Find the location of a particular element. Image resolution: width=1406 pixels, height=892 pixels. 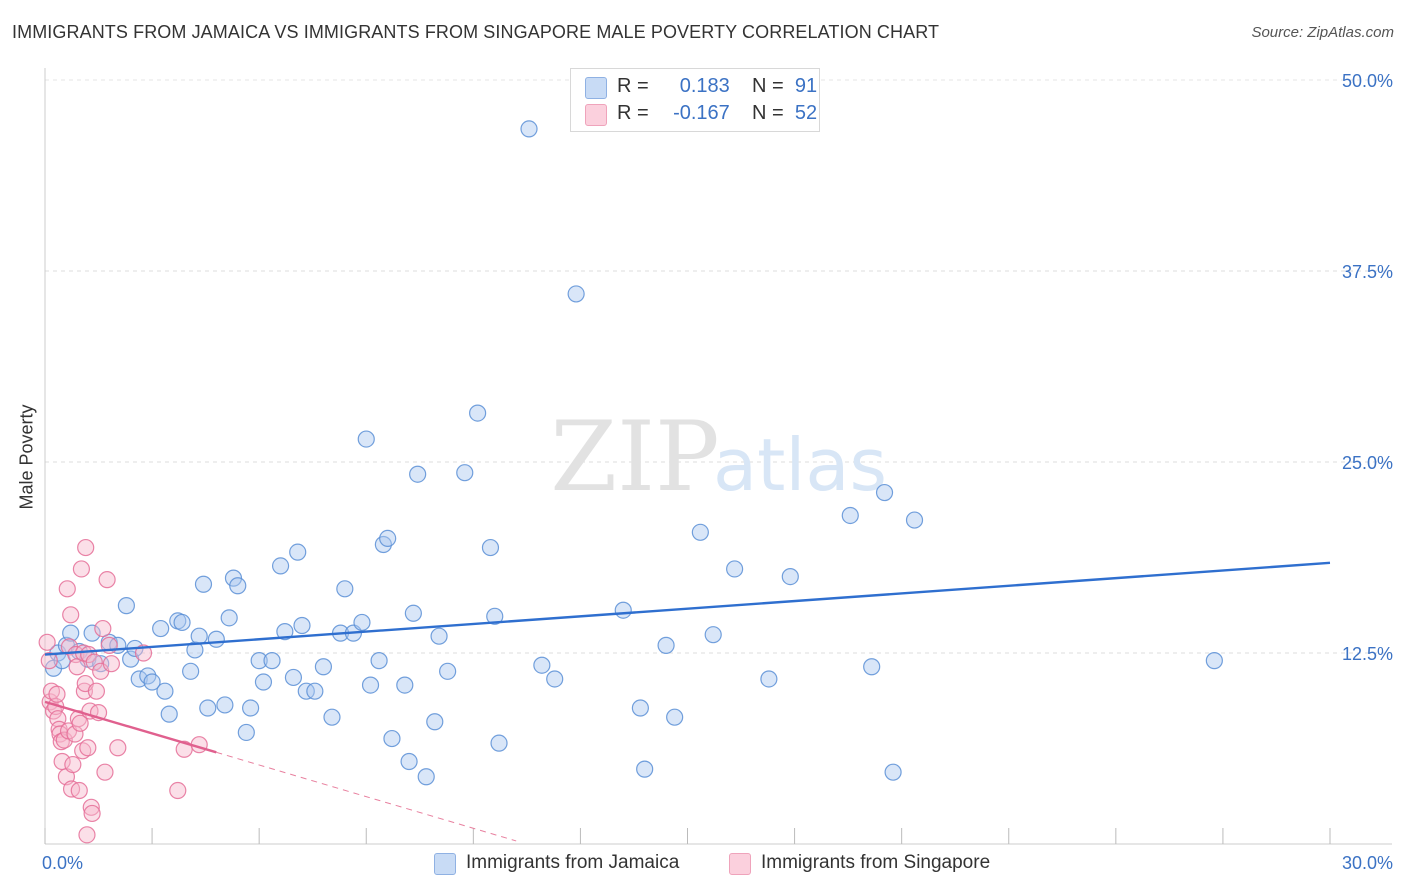

legend-r-value: 0.183 is located at coordinates (704, 86).